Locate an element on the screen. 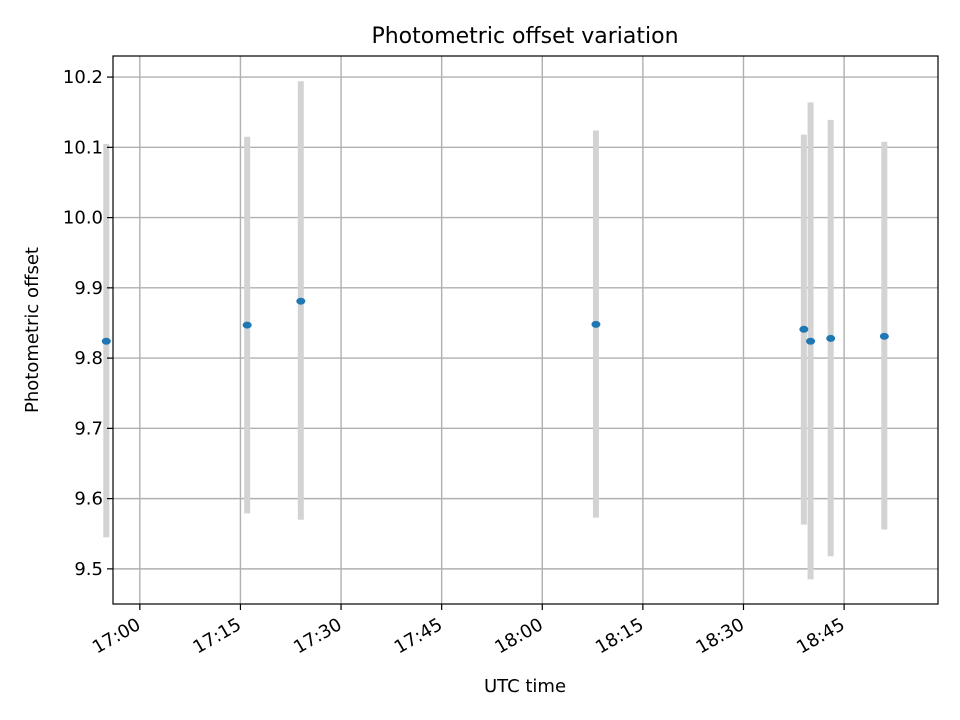  y-tick-label: 9.9 is located at coordinates (88, 288).